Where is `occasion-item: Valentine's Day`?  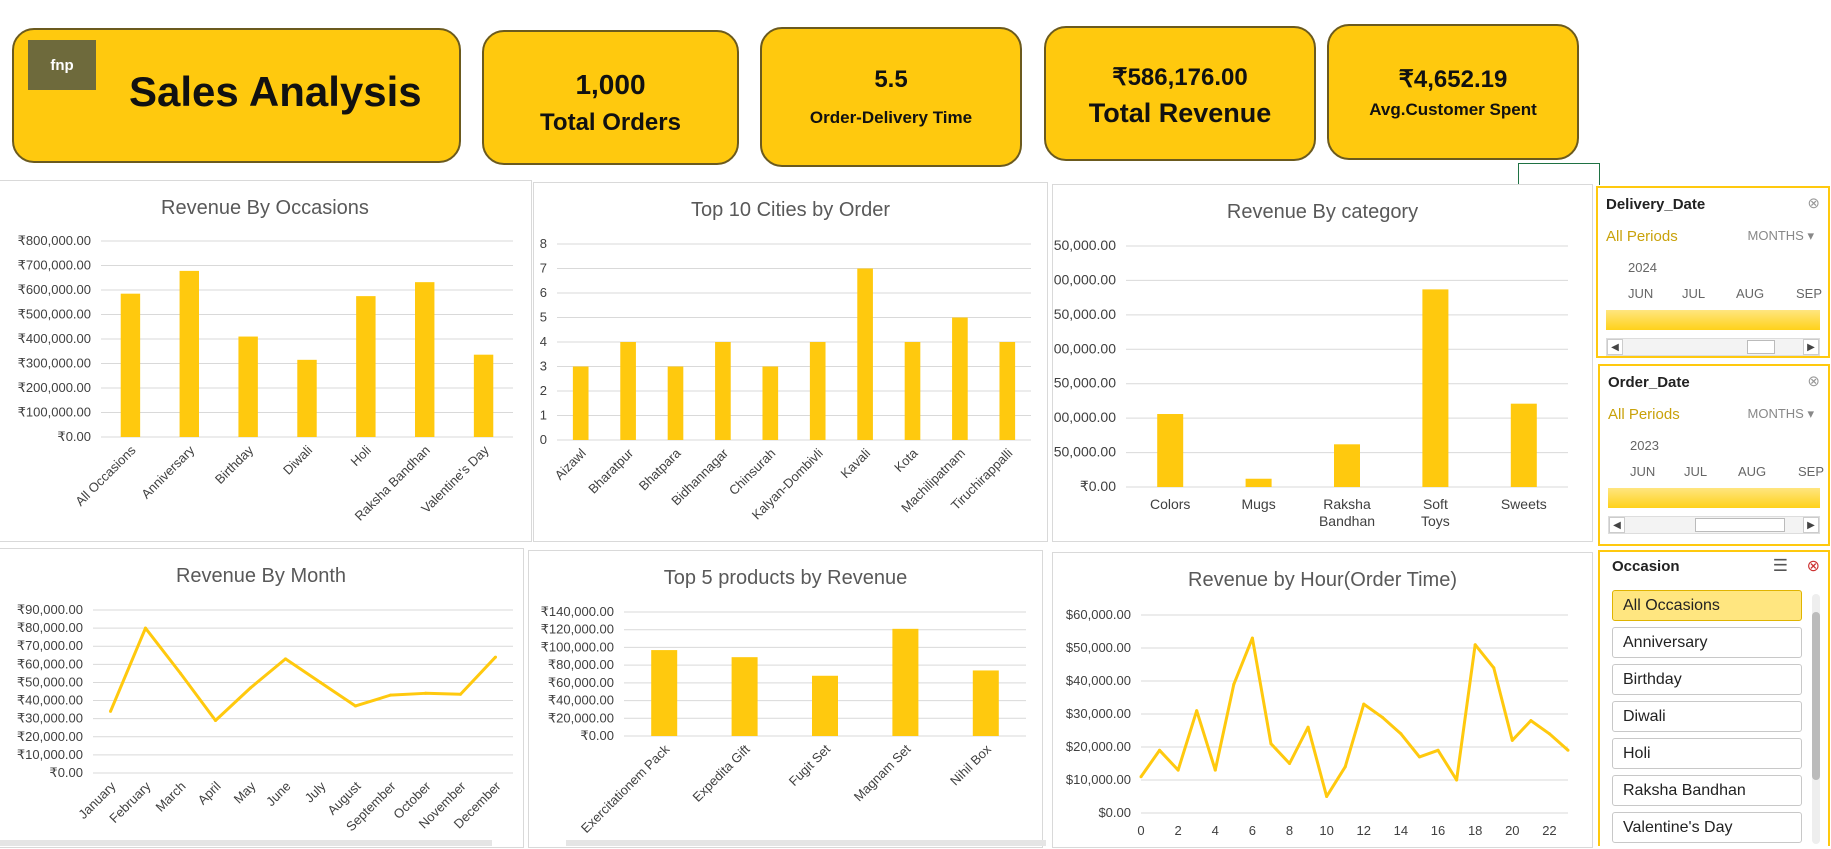
occasion-item: Valentine's Day is located at coordinates (1707, 827).